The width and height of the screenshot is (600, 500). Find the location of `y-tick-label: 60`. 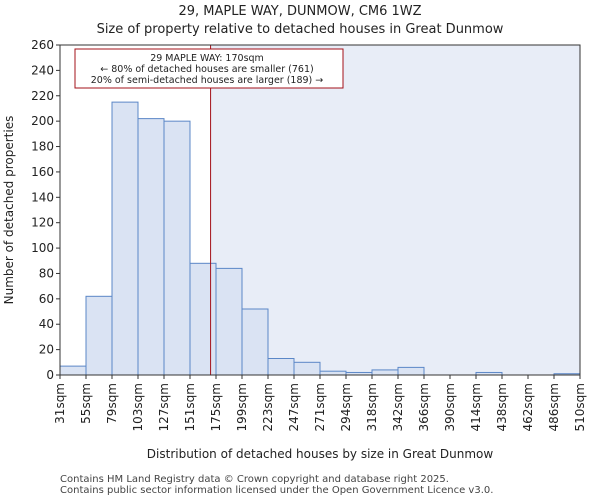

y-tick-label: 60 is located at coordinates (46, 299).